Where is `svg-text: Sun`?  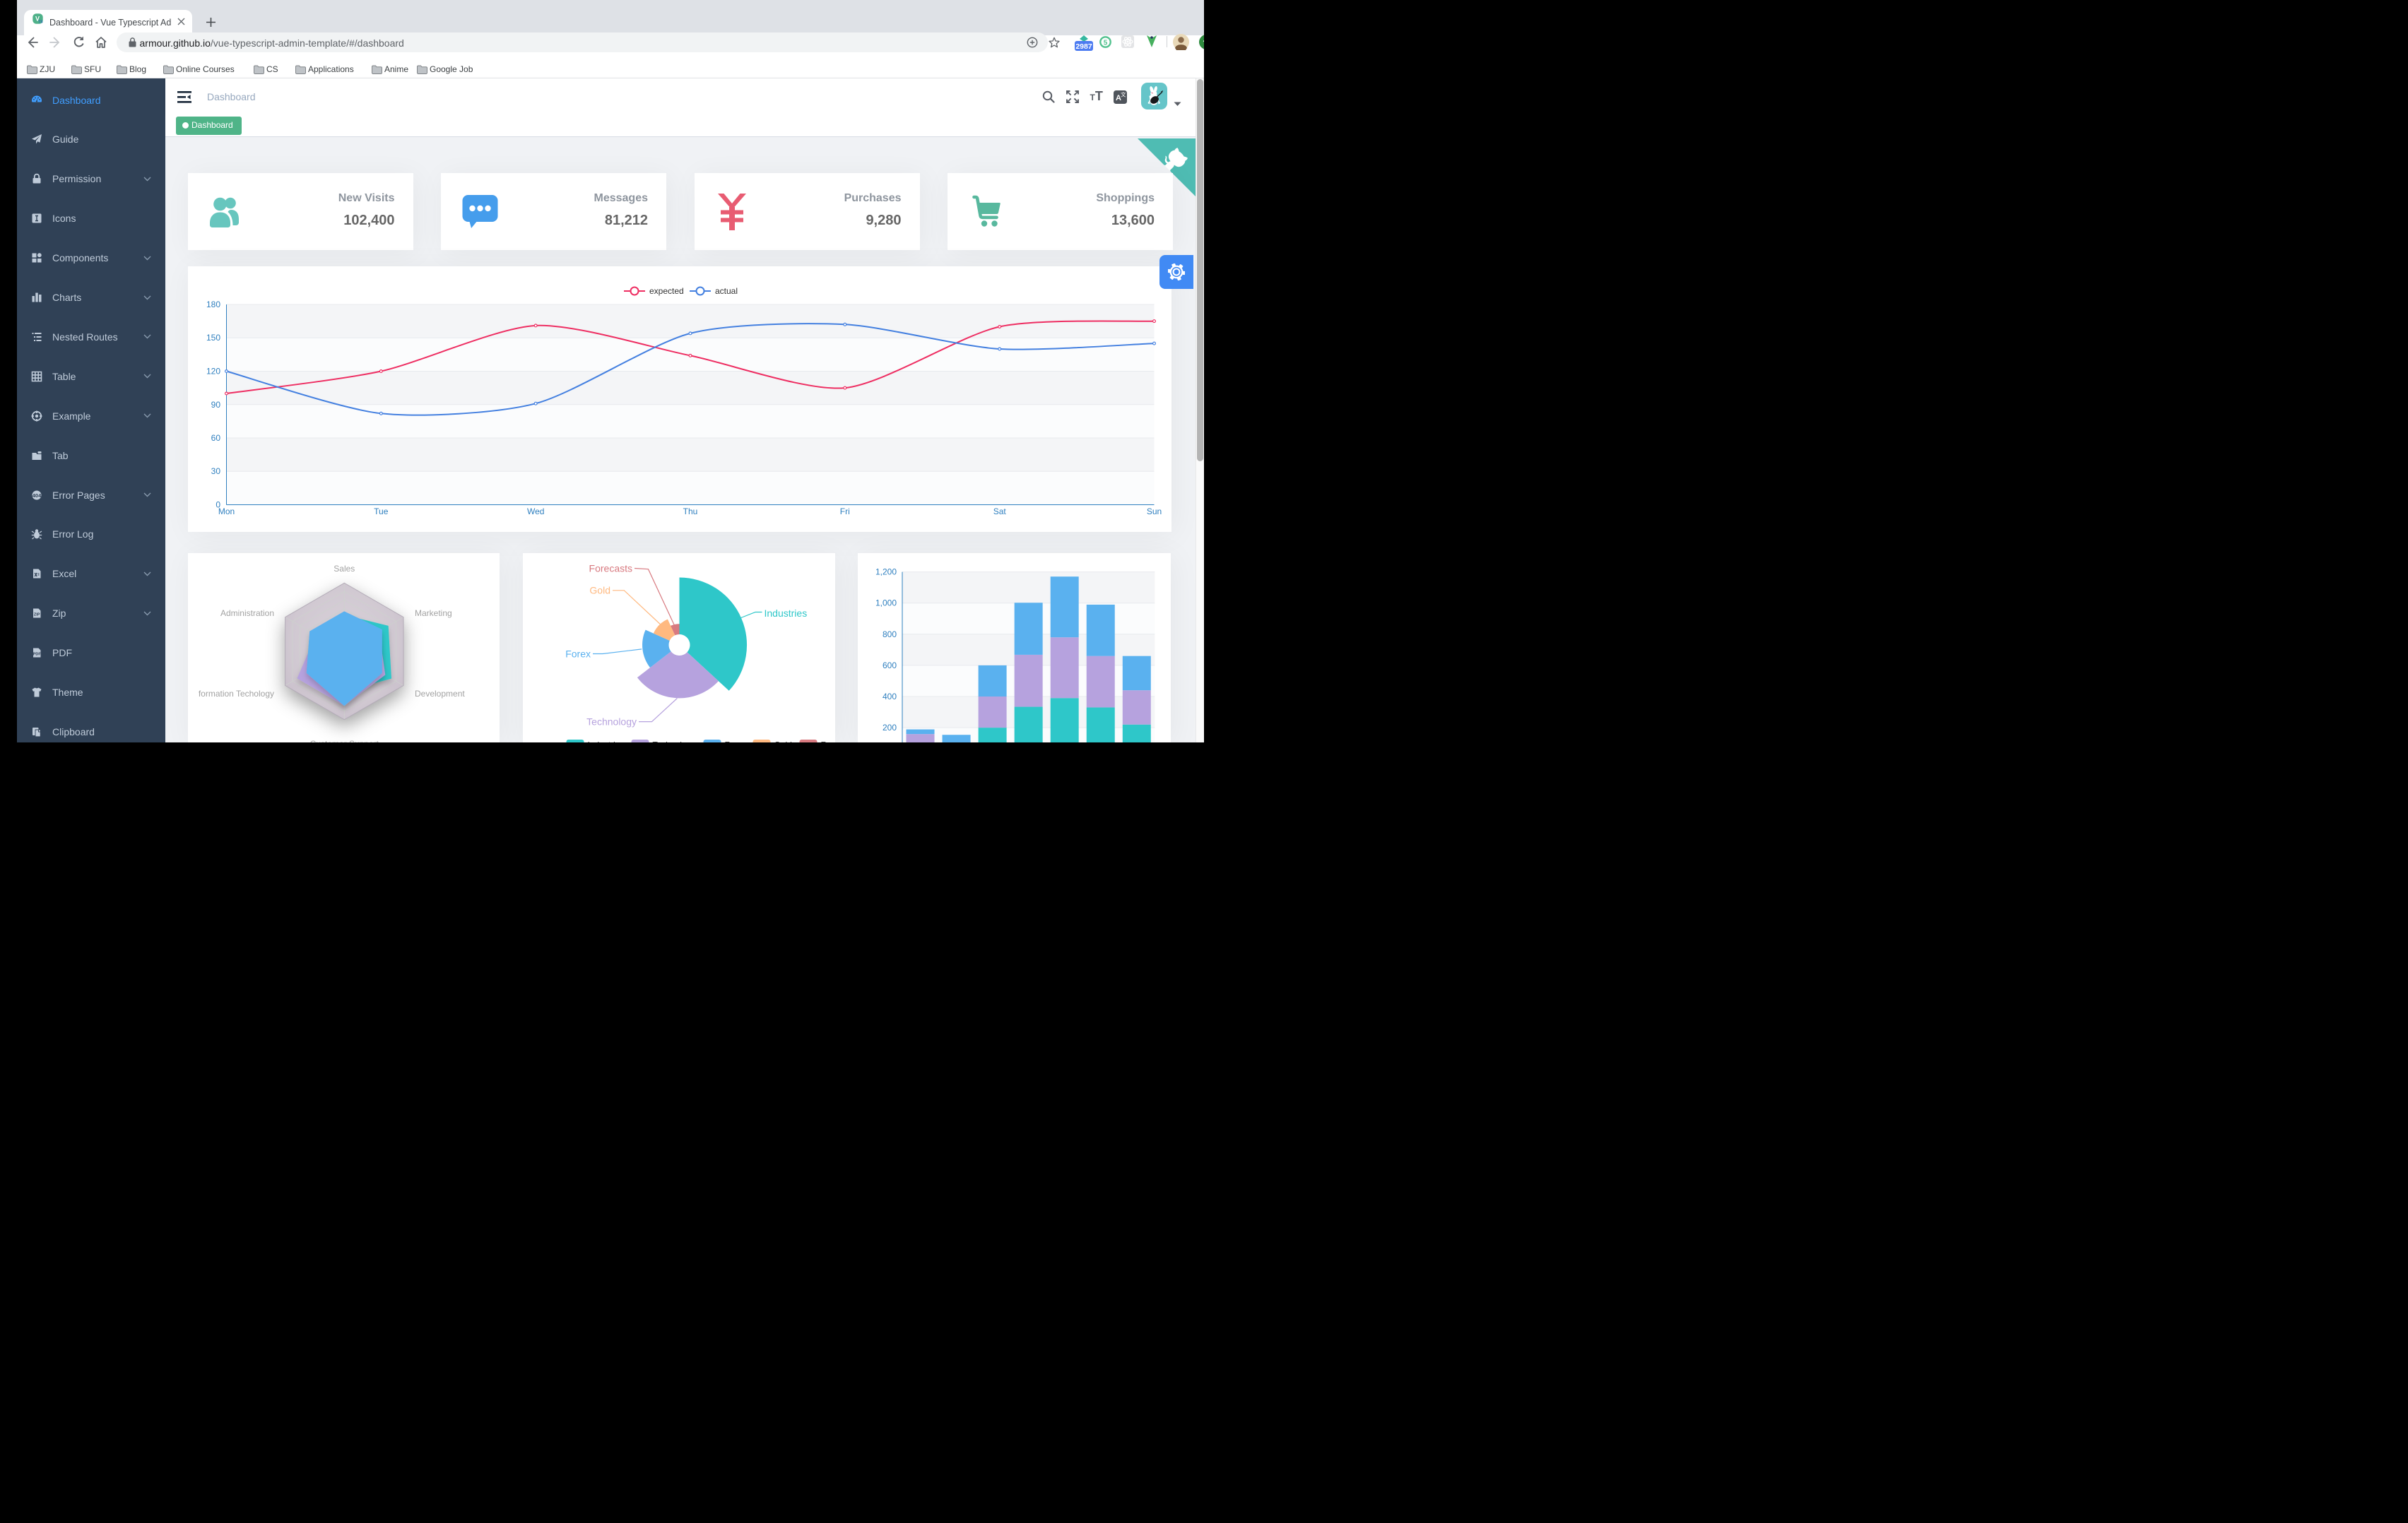 svg-text: Sun is located at coordinates (1154, 511).